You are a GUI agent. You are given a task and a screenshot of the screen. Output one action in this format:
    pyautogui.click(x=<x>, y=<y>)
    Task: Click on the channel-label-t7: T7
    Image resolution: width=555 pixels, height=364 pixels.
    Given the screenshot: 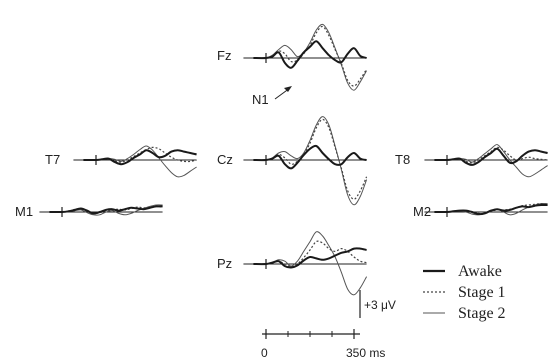 What is the action you would take?
    pyautogui.click(x=52, y=159)
    